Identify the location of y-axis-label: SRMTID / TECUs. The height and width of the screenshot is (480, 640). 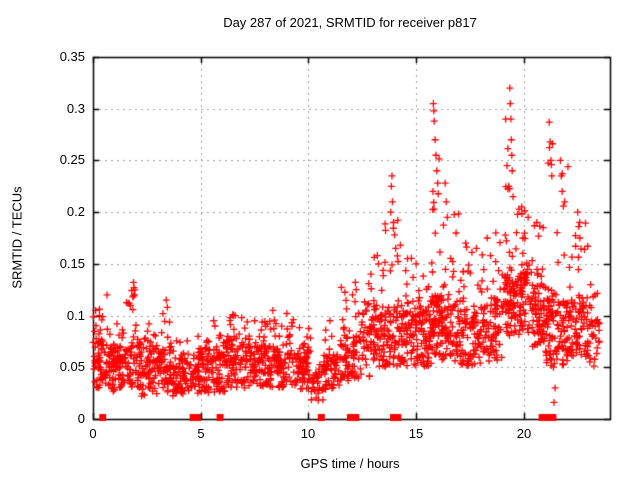
(17, 237).